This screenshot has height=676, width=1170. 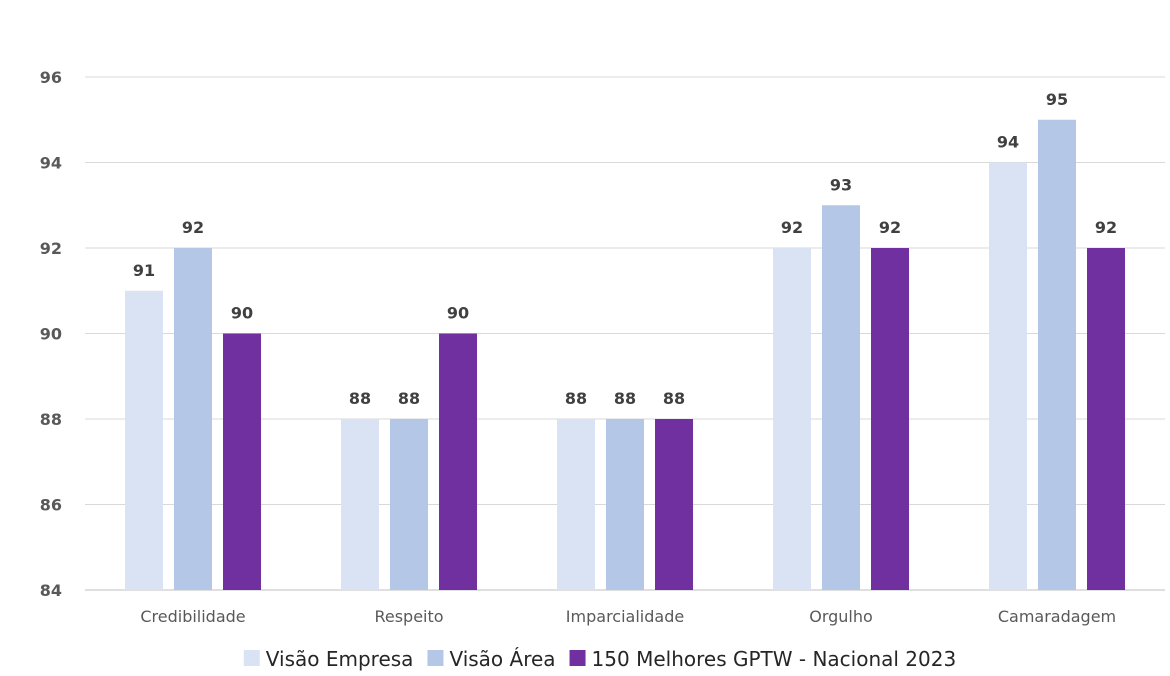 I want to click on x-tick-label: Camaradagem, so click(x=1057, y=616).